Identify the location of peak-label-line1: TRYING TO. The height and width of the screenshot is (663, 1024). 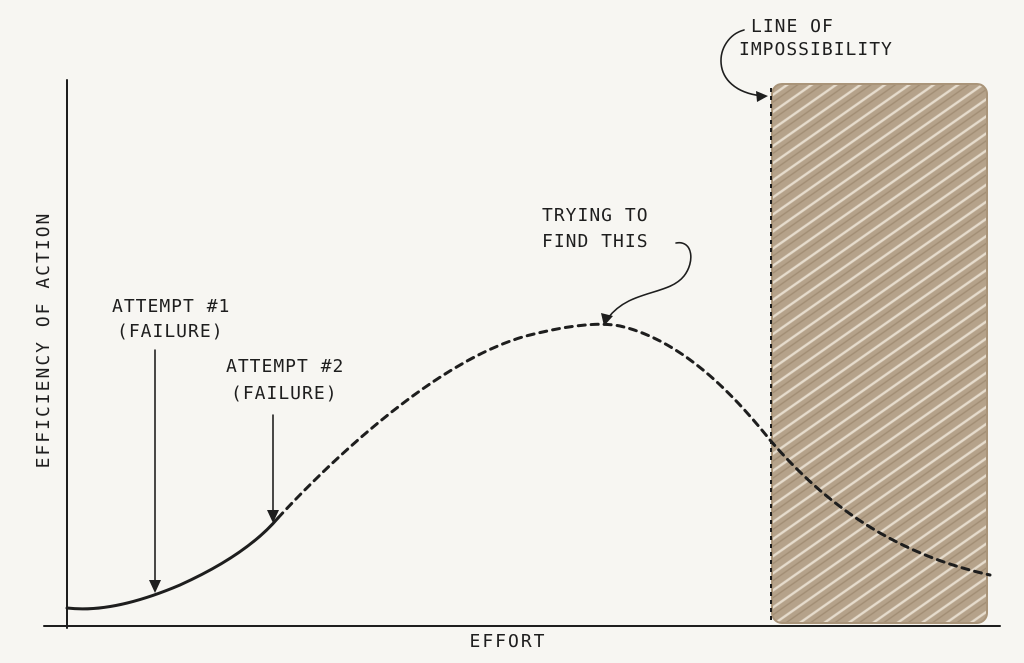
(595, 215).